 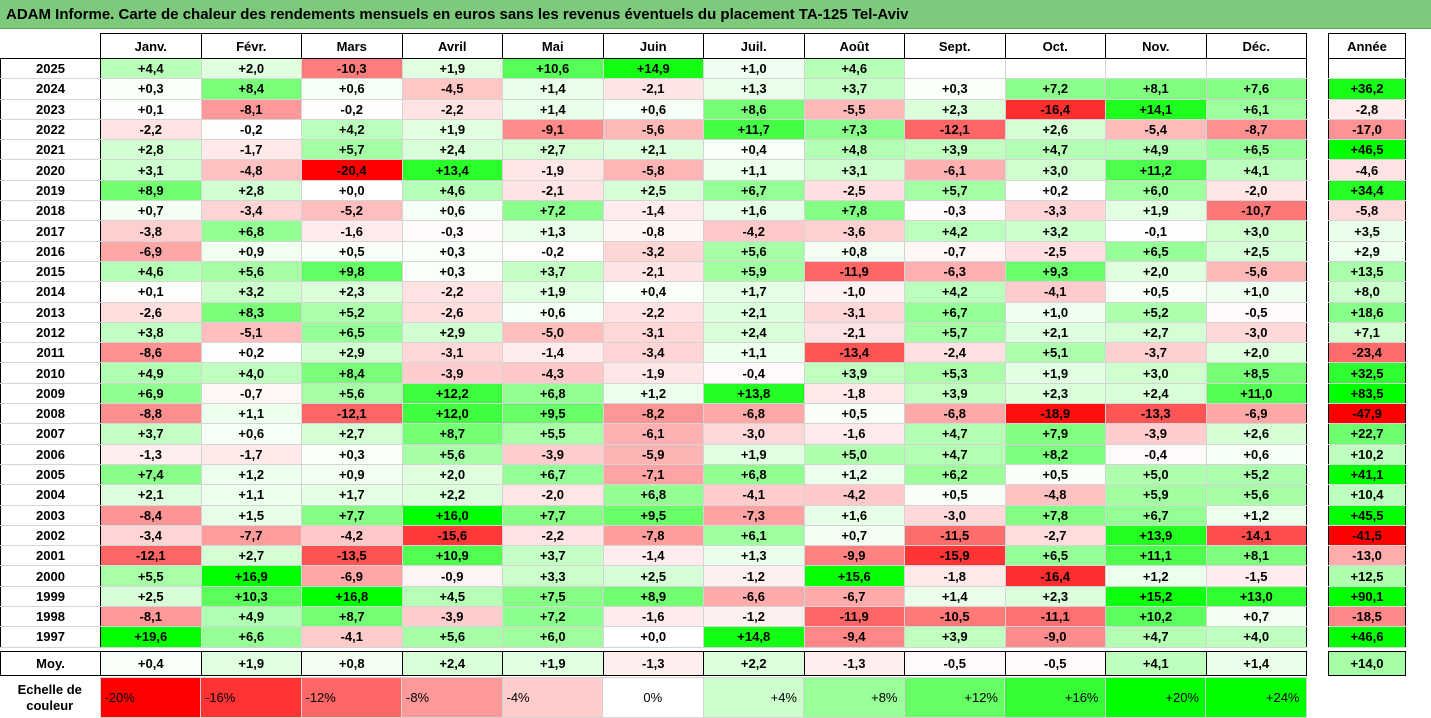 I want to click on heat-cell: -0,7, so click(x=251, y=393).